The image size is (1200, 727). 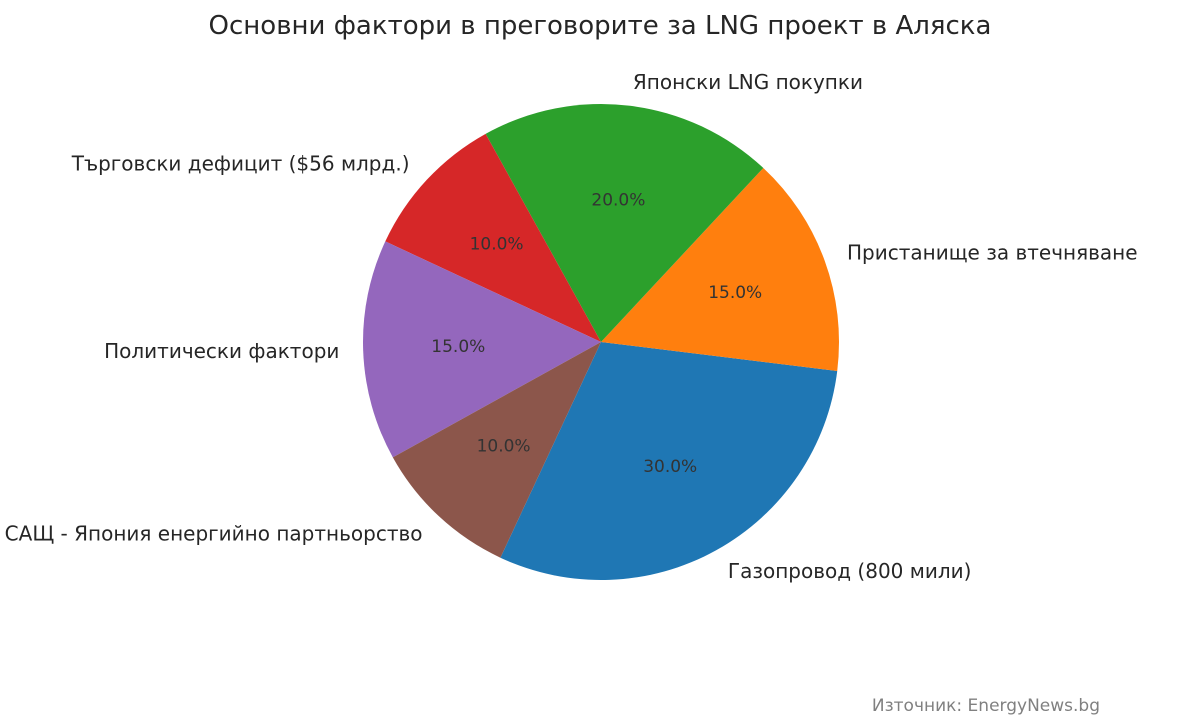 I want to click on slice-category-label: Пристанище за втечняване, so click(x=992, y=253).